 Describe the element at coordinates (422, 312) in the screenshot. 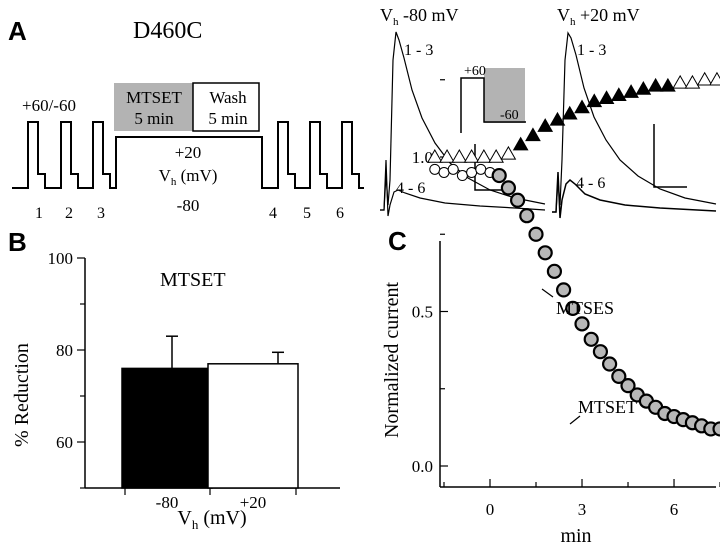

I see `c-y-tick-label: 0.5` at that location.